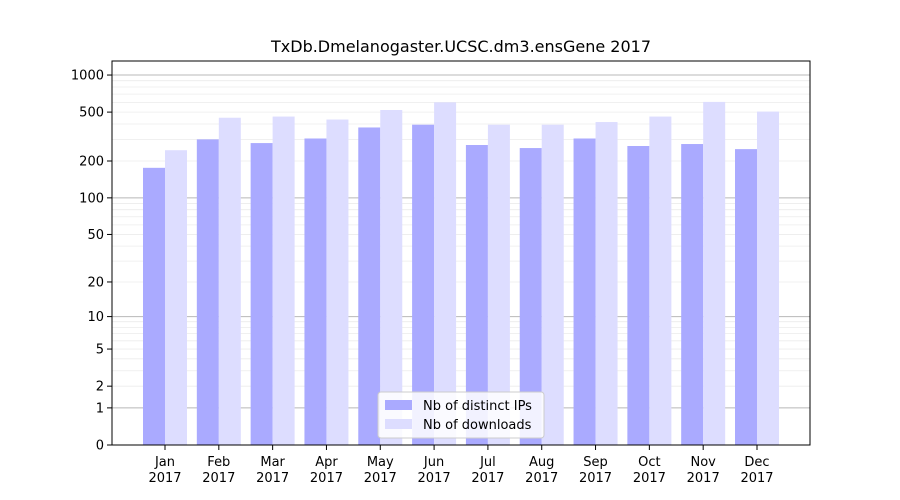 This screenshot has height=500, width=900. I want to click on y-tick-label: 1, so click(100, 408).